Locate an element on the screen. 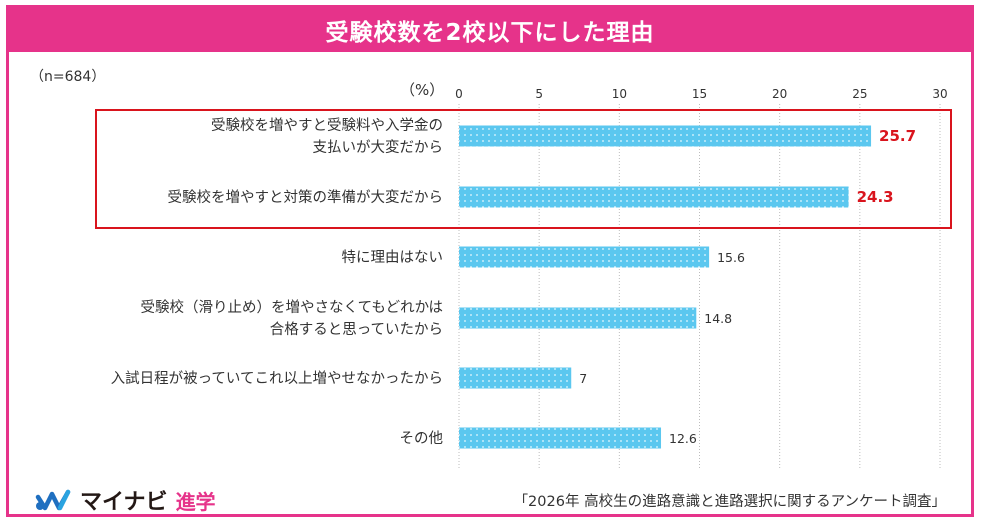 This screenshot has height=526, width=986. x-tick-label: 0 is located at coordinates (459, 94).